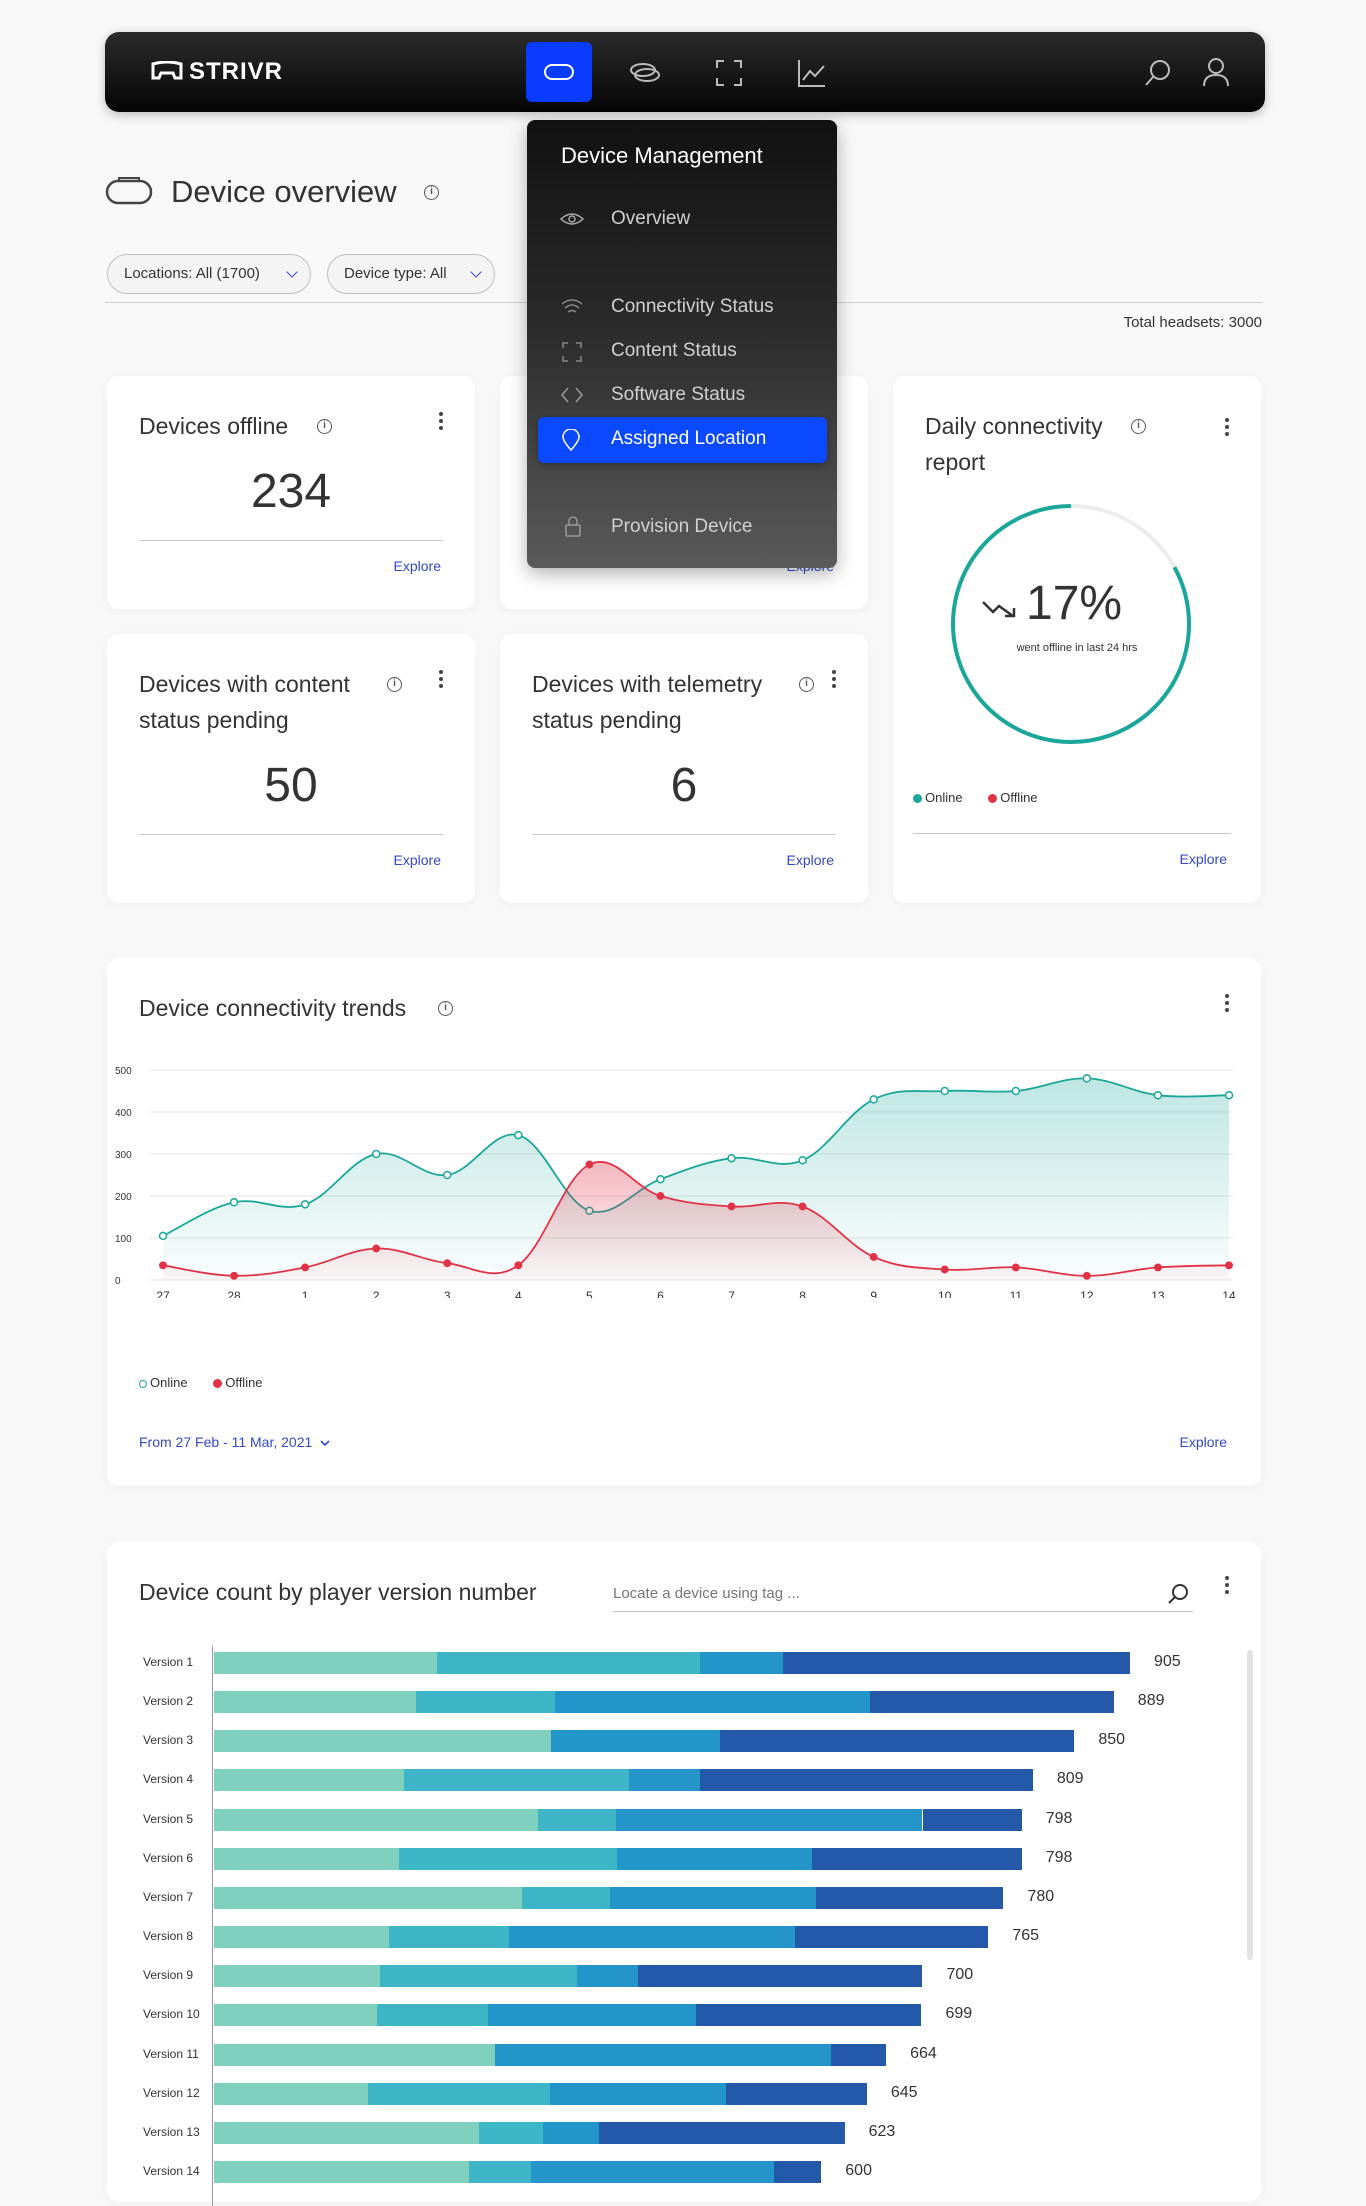  Describe the element at coordinates (684, 528) in the screenshot. I see `menu-item-provision-device: Provision Device` at that location.